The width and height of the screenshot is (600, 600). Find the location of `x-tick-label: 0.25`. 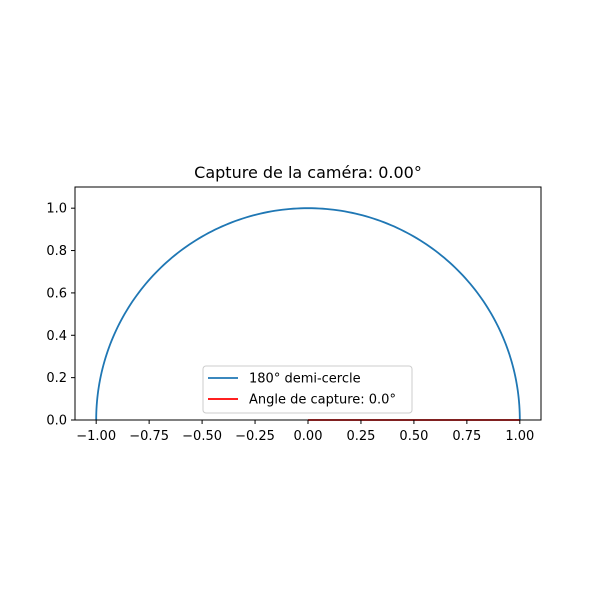

x-tick-label: 0.25 is located at coordinates (360, 436).